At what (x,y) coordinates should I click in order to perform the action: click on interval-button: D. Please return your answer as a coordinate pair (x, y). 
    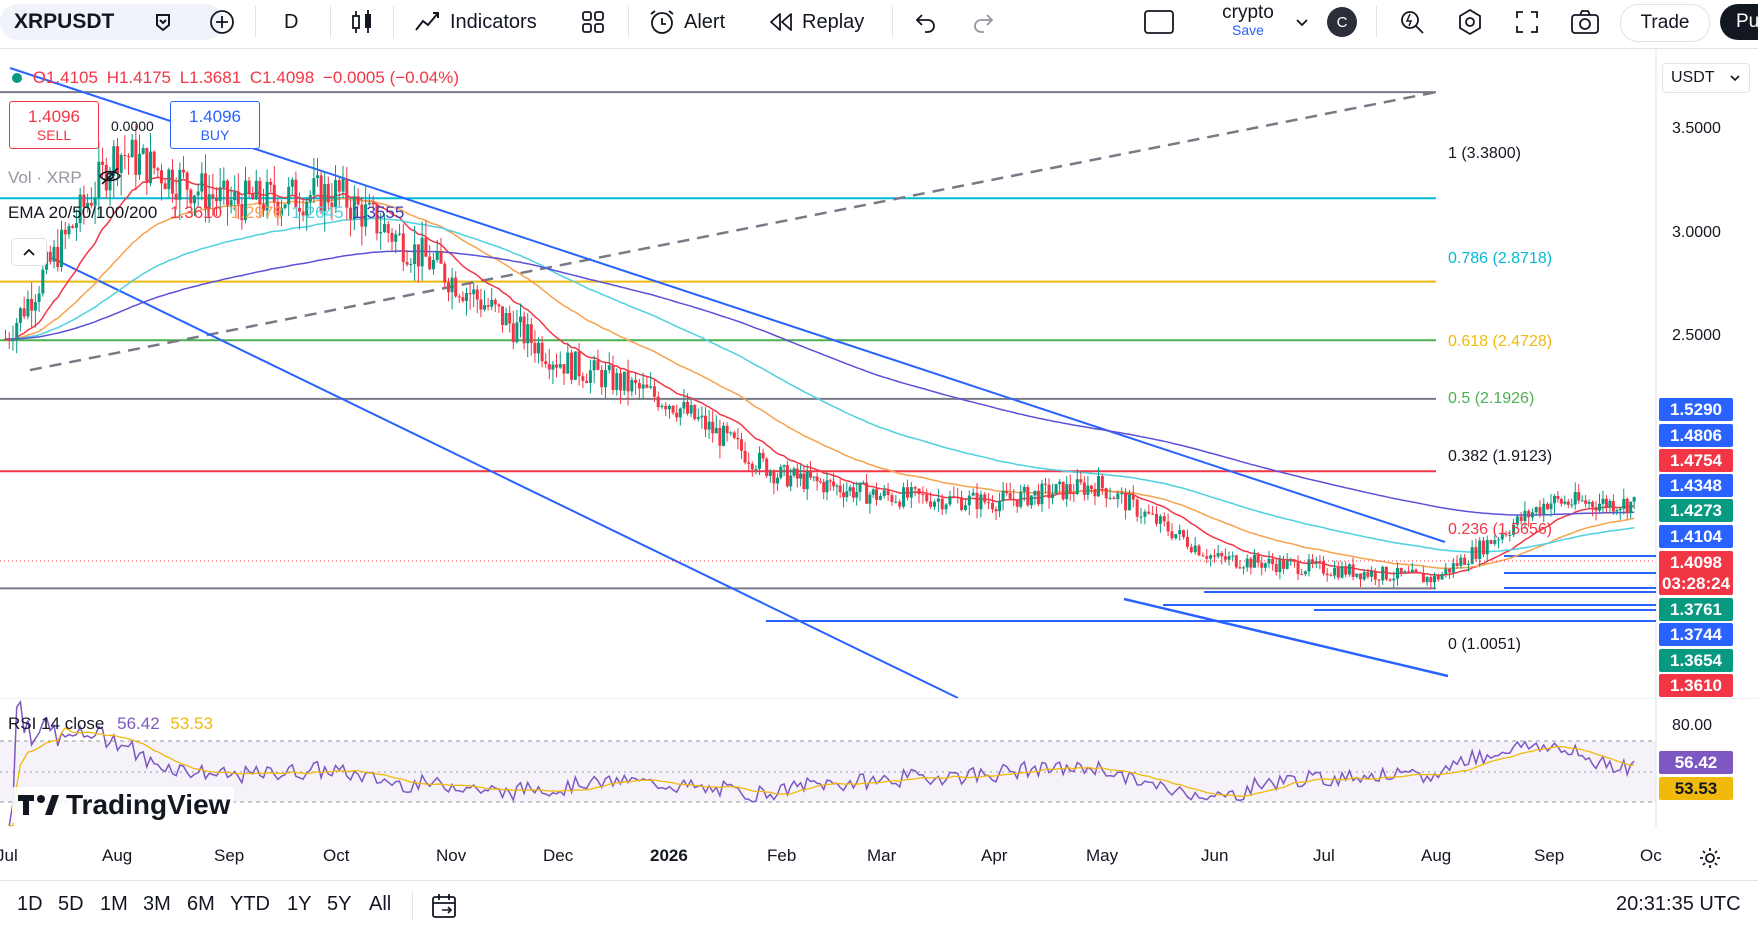
    Looking at the image, I should click on (291, 22).